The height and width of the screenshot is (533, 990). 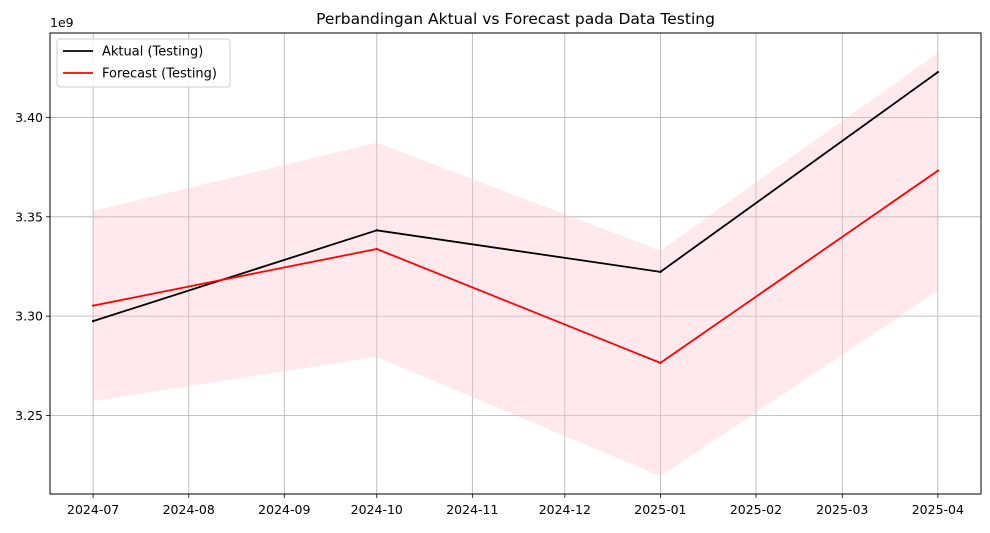 What do you see at coordinates (938, 509) in the screenshot?
I see `x-tick-label: 2025-04` at bounding box center [938, 509].